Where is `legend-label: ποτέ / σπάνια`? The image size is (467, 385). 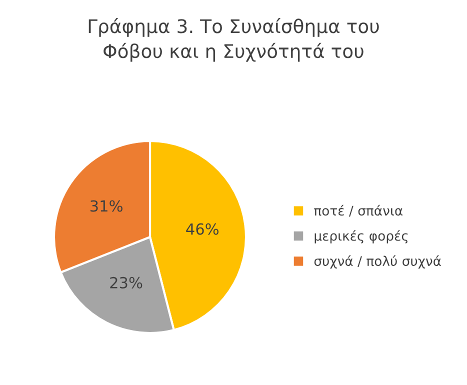
legend-label: ποτέ / σπάνια is located at coordinates (358, 210).